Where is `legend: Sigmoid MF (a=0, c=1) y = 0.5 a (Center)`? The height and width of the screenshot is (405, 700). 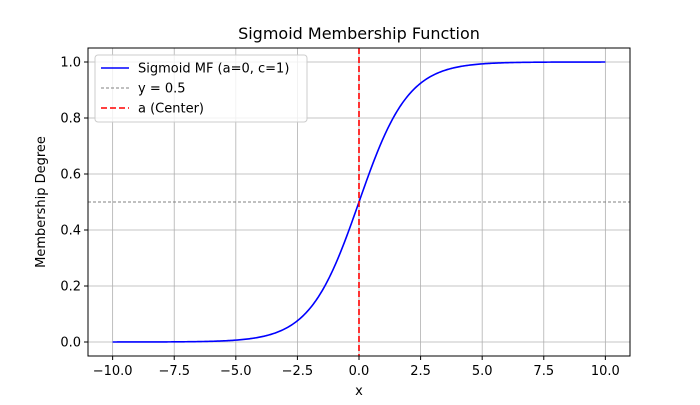
legend: Sigmoid MF (a=0, c=1) y = 0.5 a (Center) is located at coordinates (201, 88).